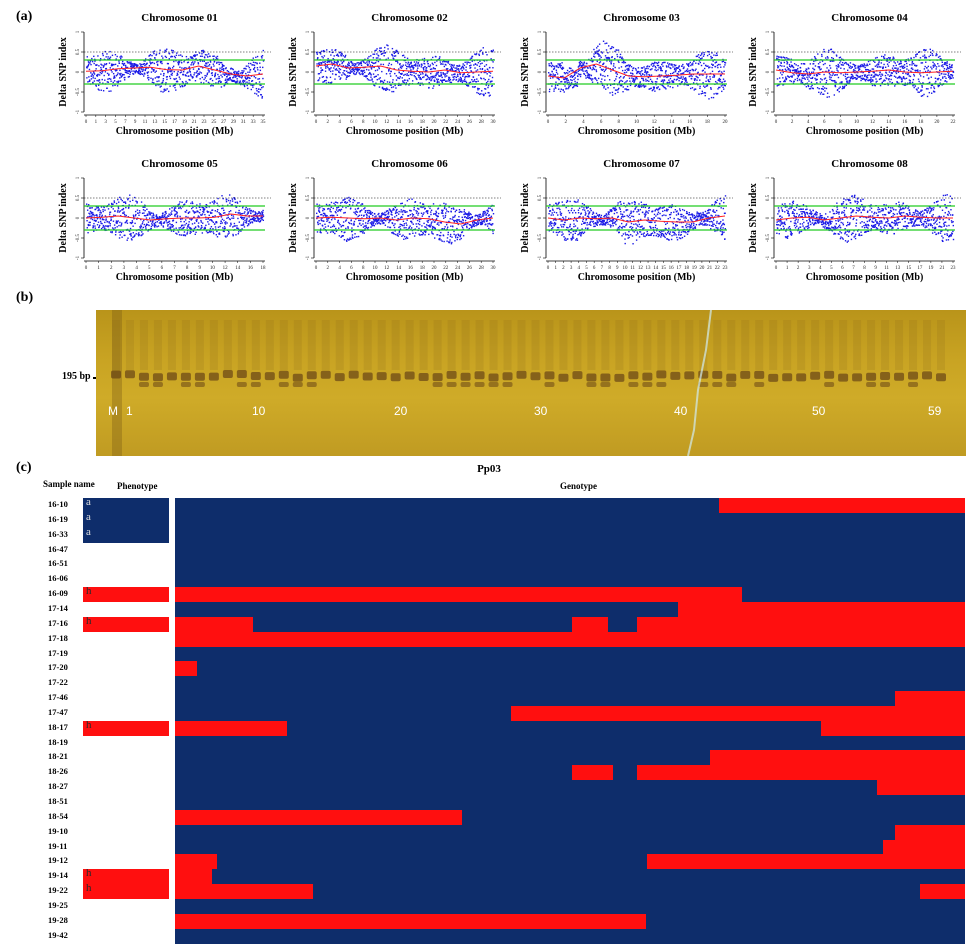  Describe the element at coordinates (214, 122) in the screenshot. I see `x-tick-label: 25` at that location.